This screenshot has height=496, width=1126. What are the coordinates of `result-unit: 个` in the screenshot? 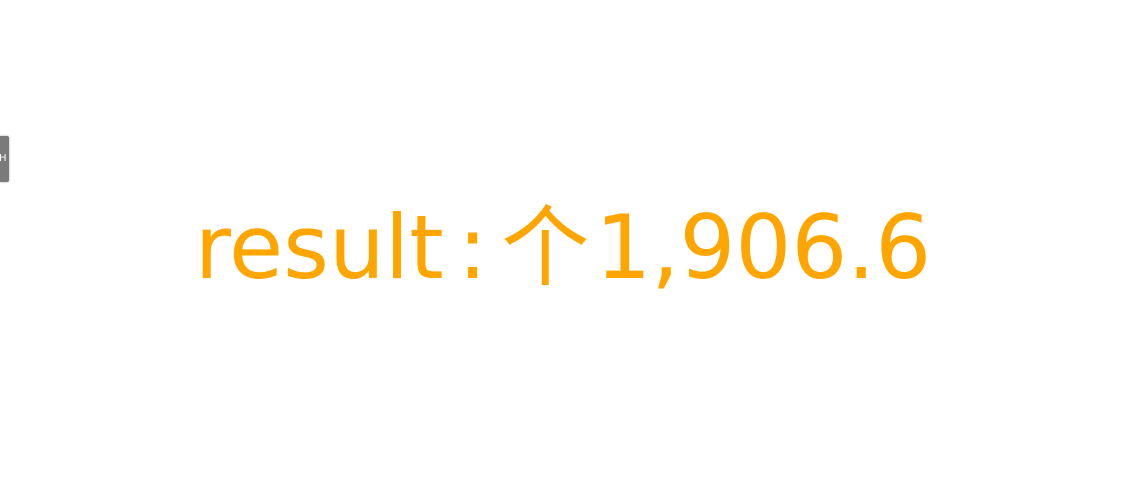 It's located at (545, 247).